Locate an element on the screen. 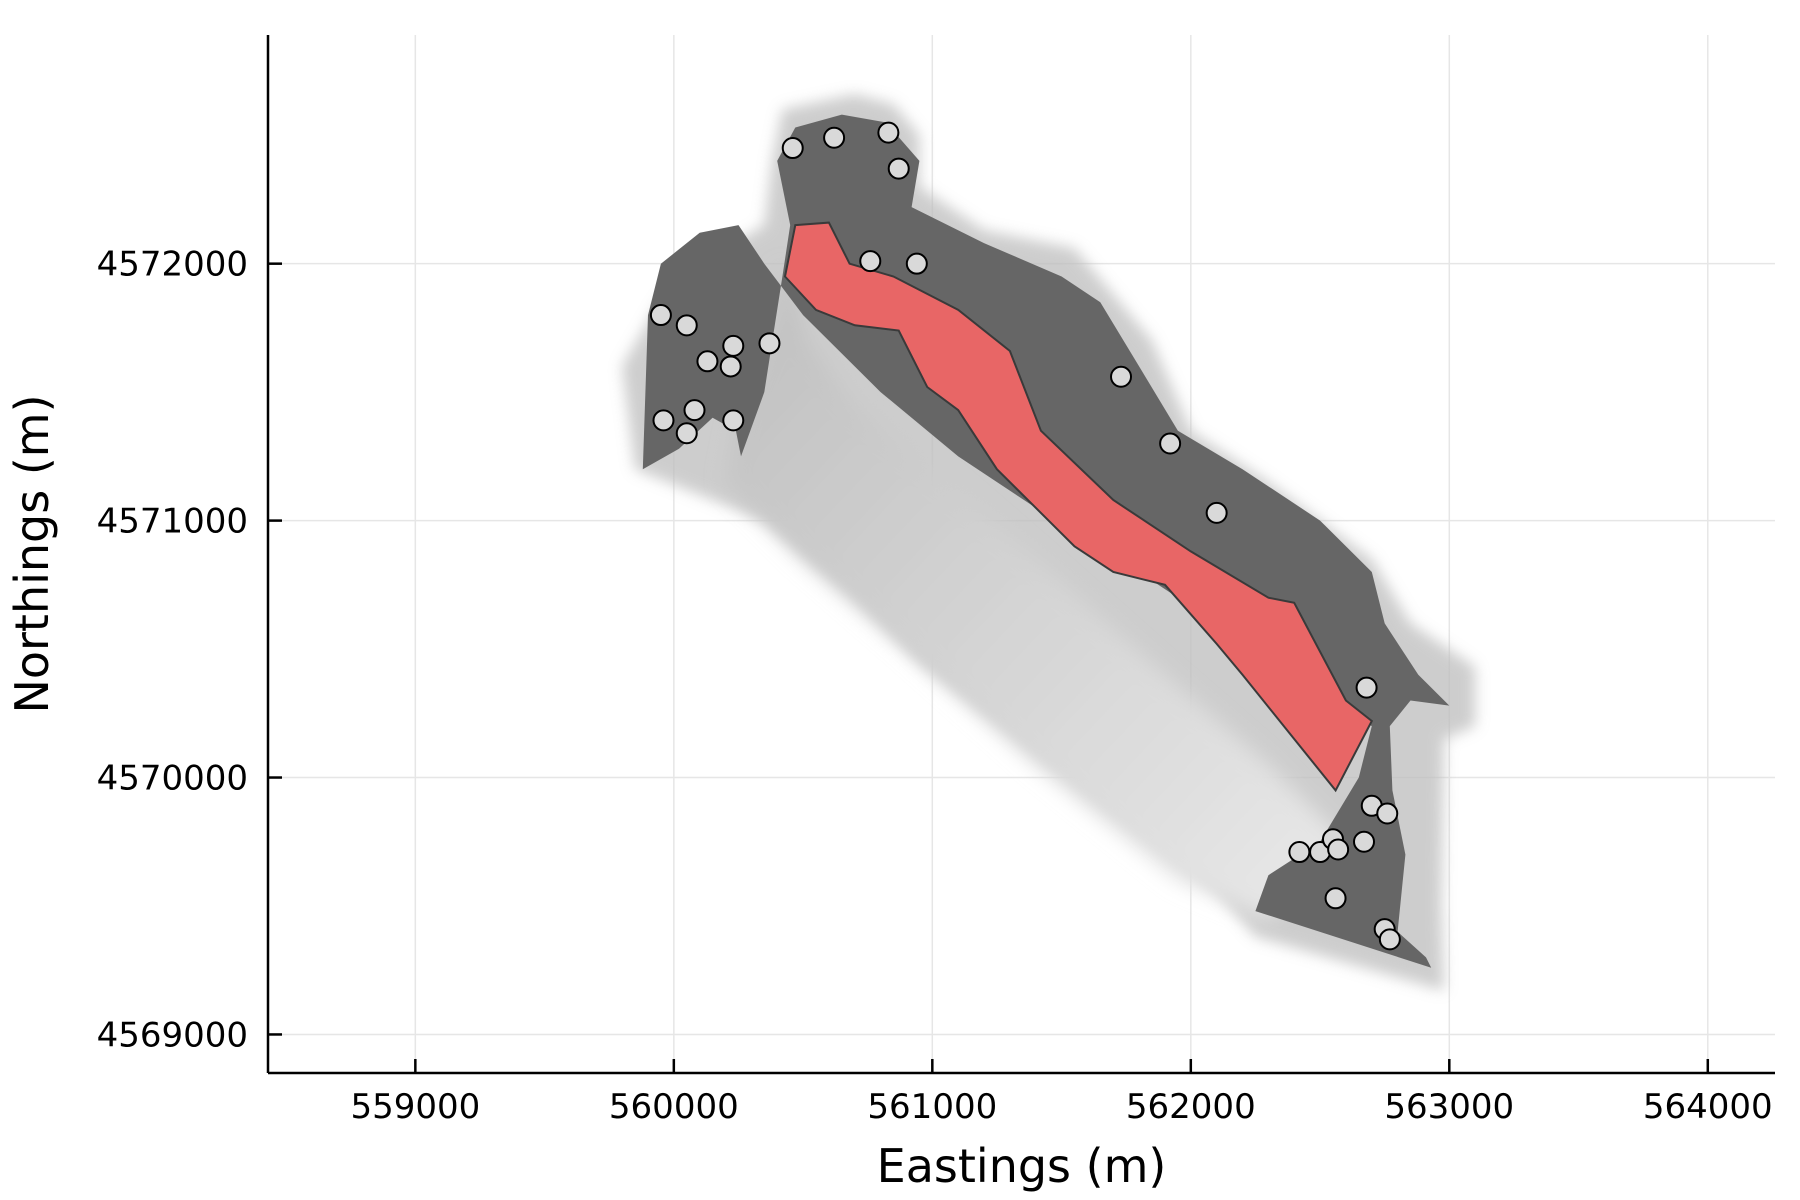 The height and width of the screenshot is (1200, 1800). x-tick-label: 559000 is located at coordinates (415, 1107).